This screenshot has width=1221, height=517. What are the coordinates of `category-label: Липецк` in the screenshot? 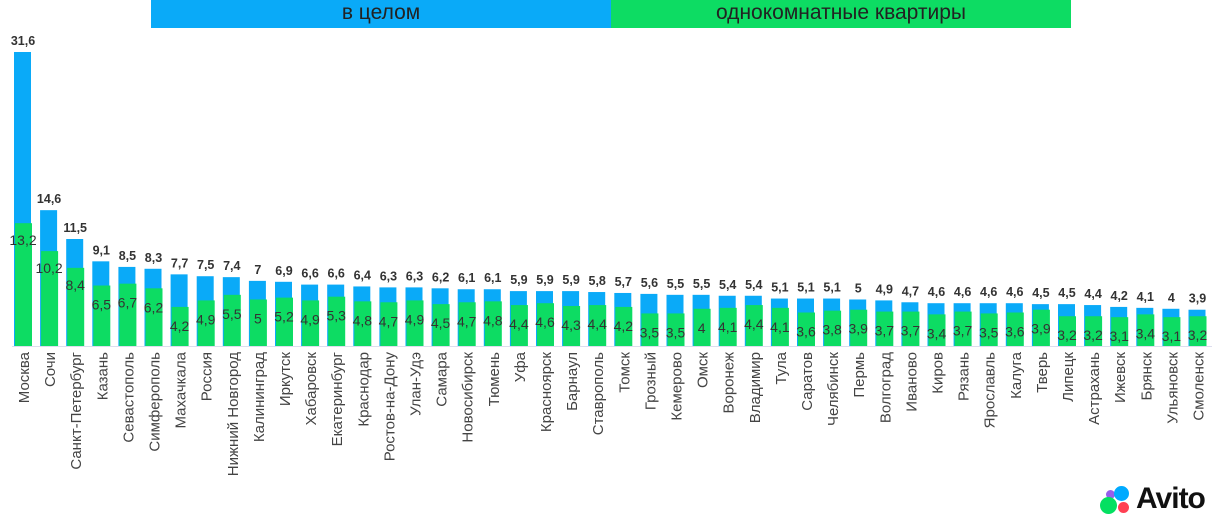 It's located at (1068, 377).